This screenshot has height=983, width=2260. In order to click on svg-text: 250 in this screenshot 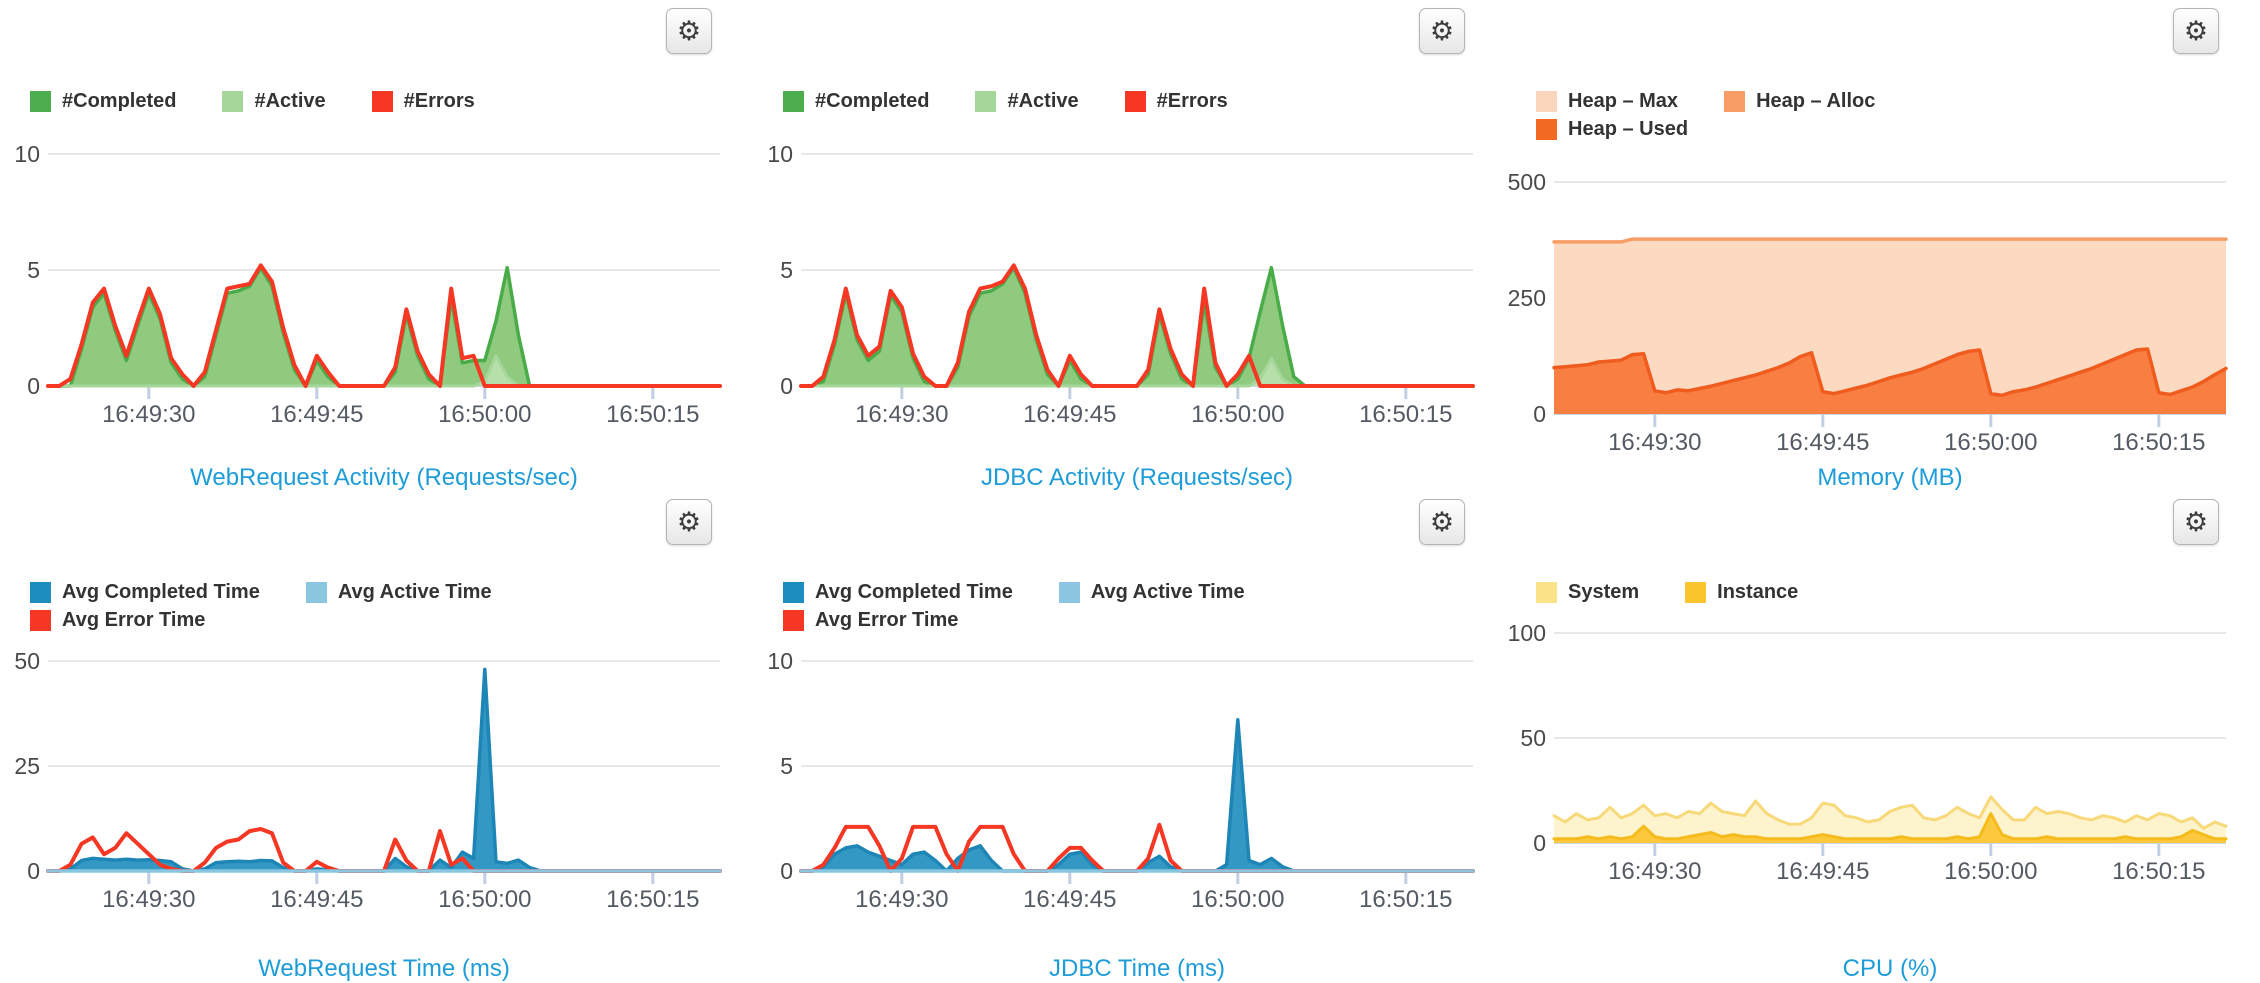, I will do `click(1527, 298)`.